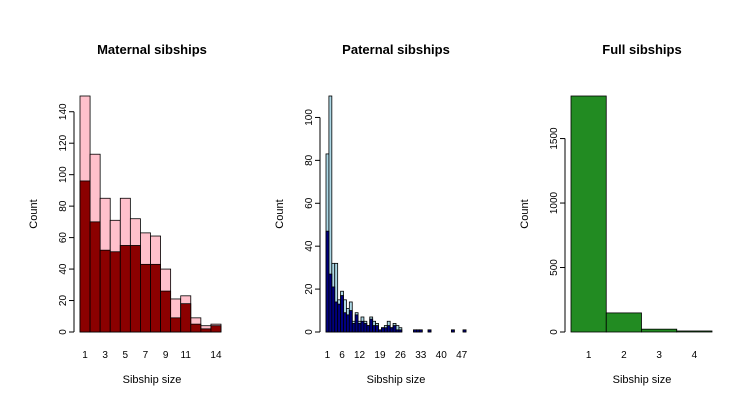 Image resolution: width=736 pixels, height=416 pixels. Describe the element at coordinates (216, 355) in the screenshot. I see `x-tick-label: 14` at that location.